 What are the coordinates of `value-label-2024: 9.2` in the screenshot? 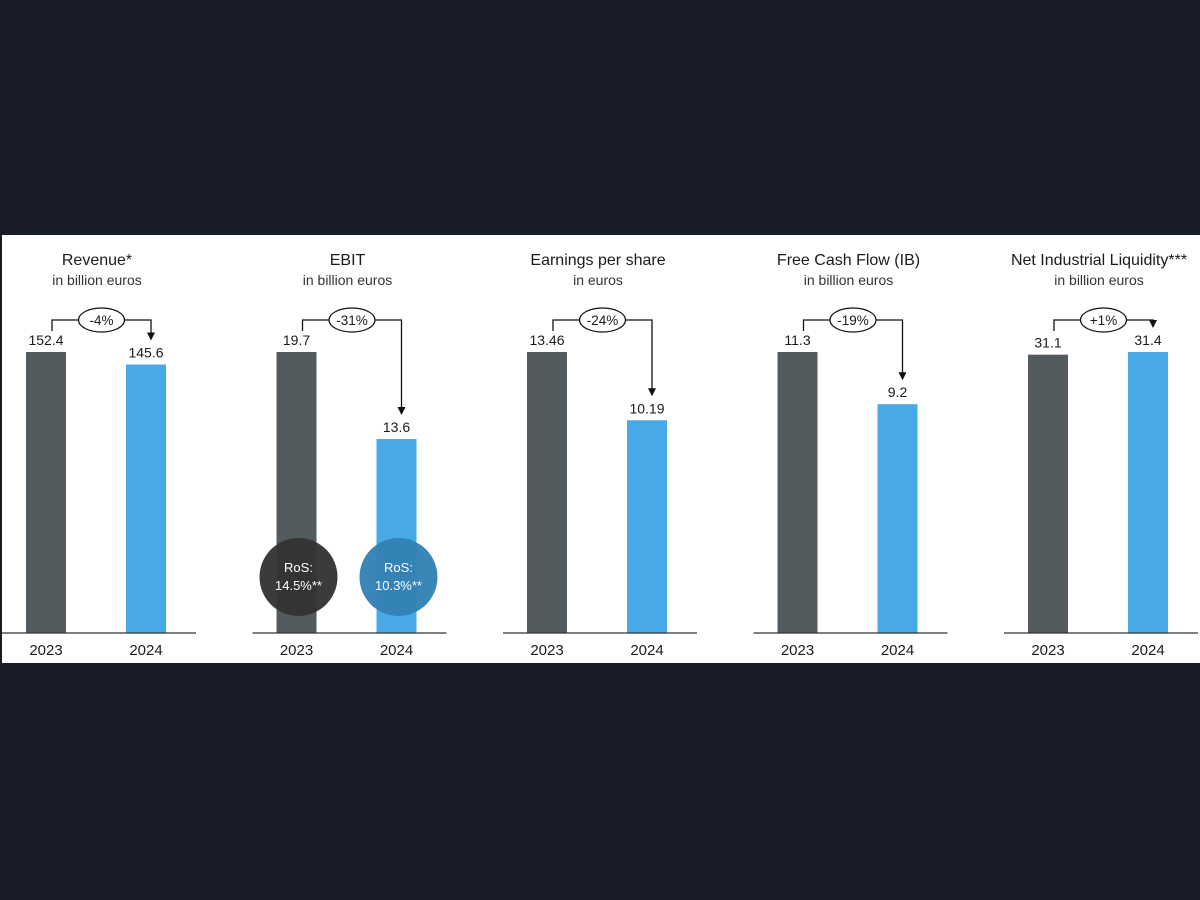 It's located at (898, 392).